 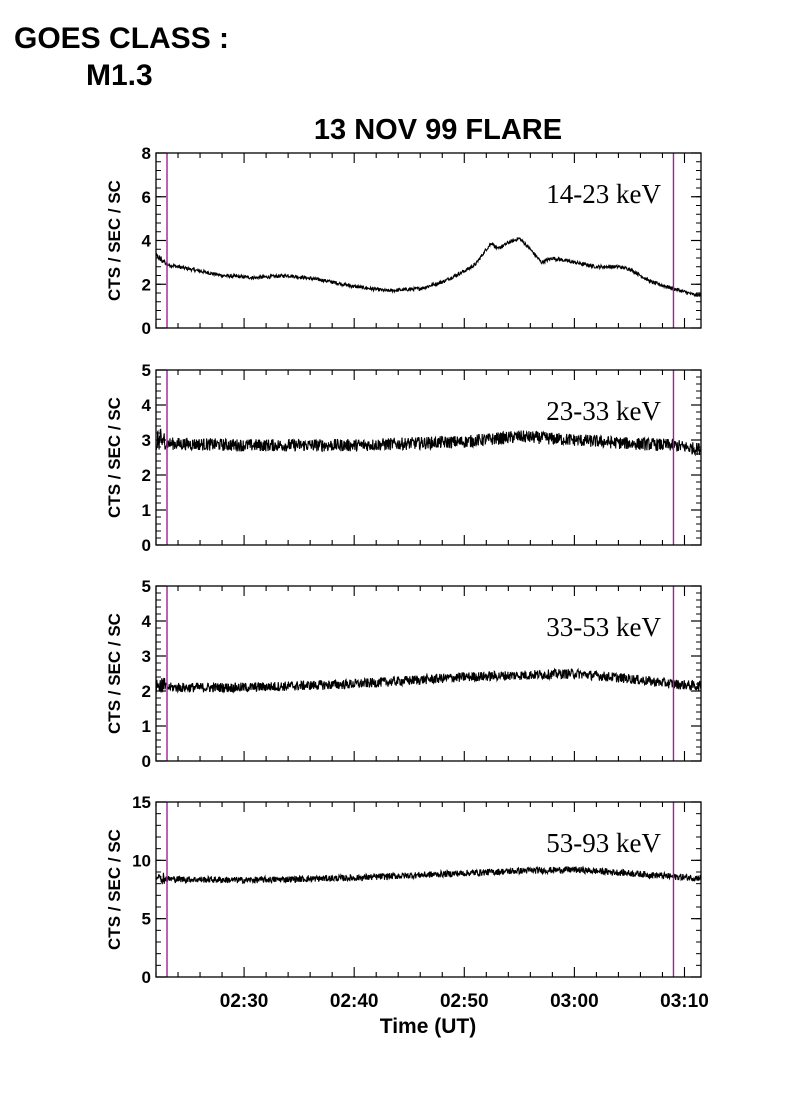 I want to click on y-tick-label: 8, so click(x=146, y=153).